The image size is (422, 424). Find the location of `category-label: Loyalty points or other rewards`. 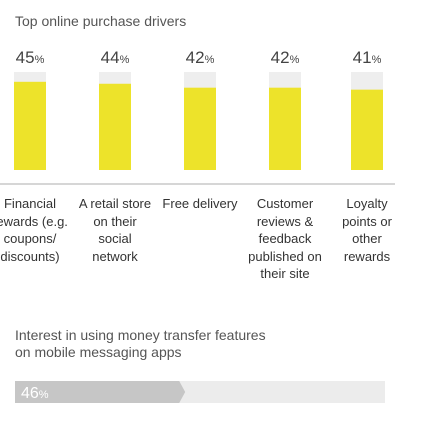

category-label: Loyalty points or other rewards is located at coordinates (367, 230).